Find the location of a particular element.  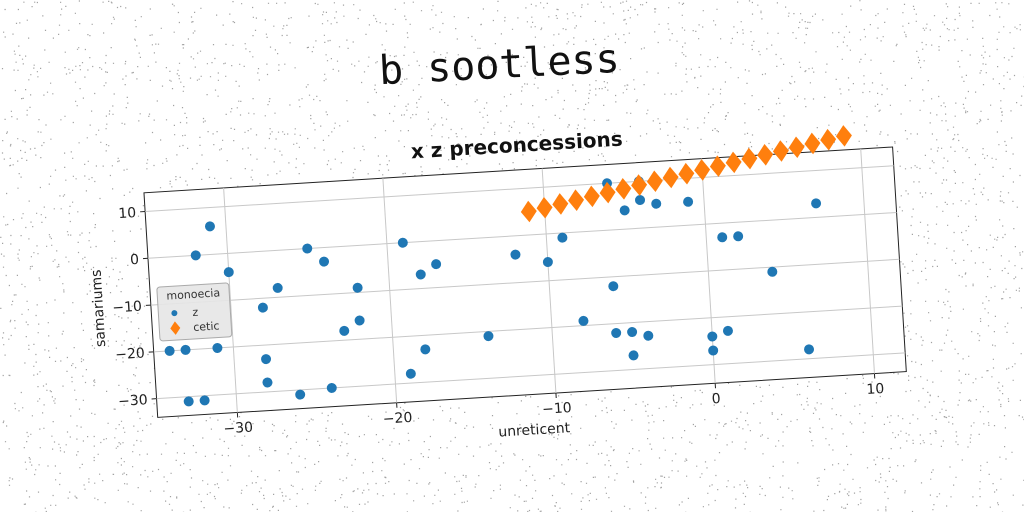

y-axis-label: samariums is located at coordinates (99, 308).